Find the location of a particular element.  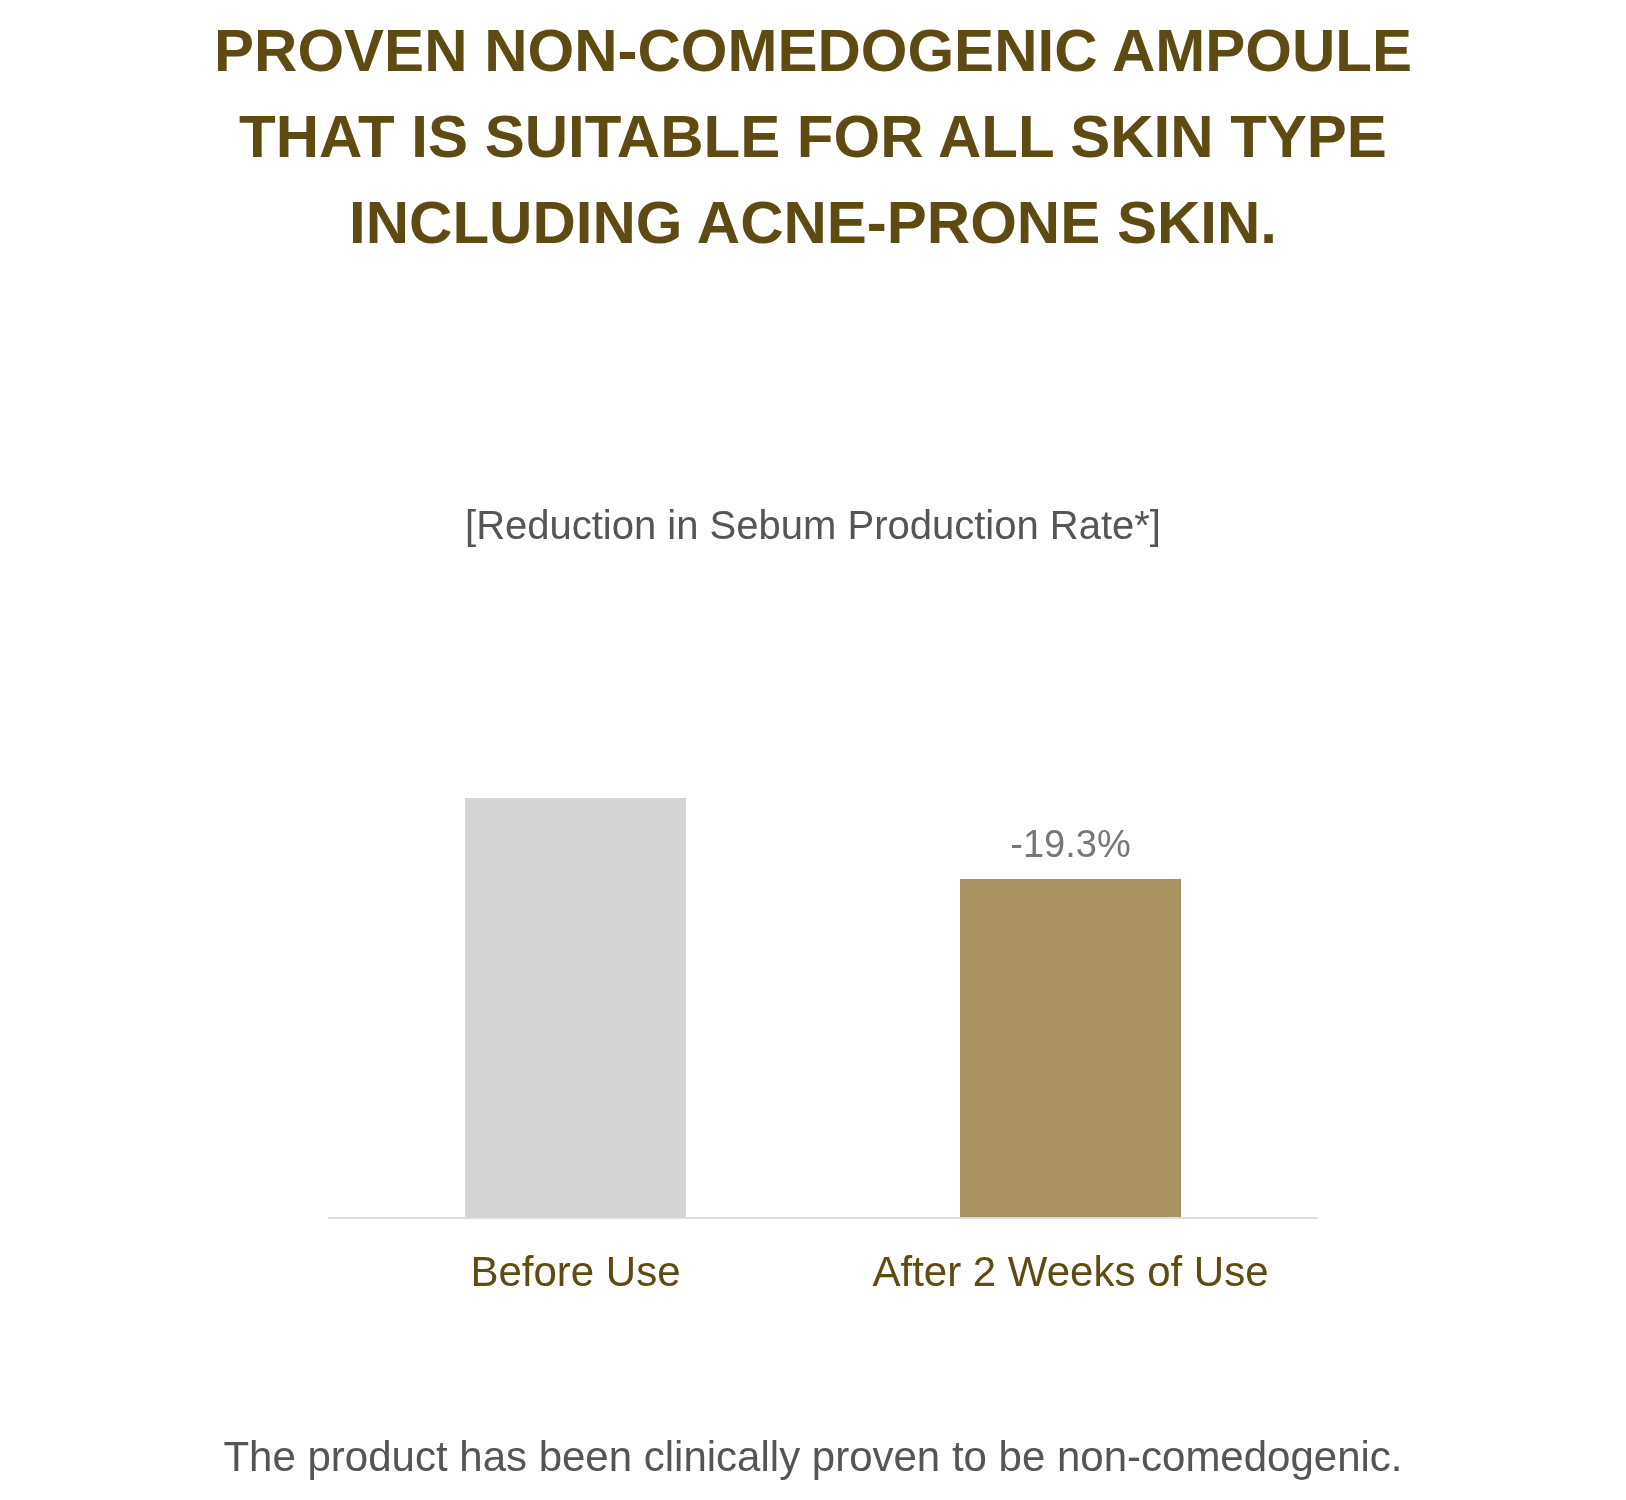

x-tick-label: Before Use is located at coordinates (575, 1271).